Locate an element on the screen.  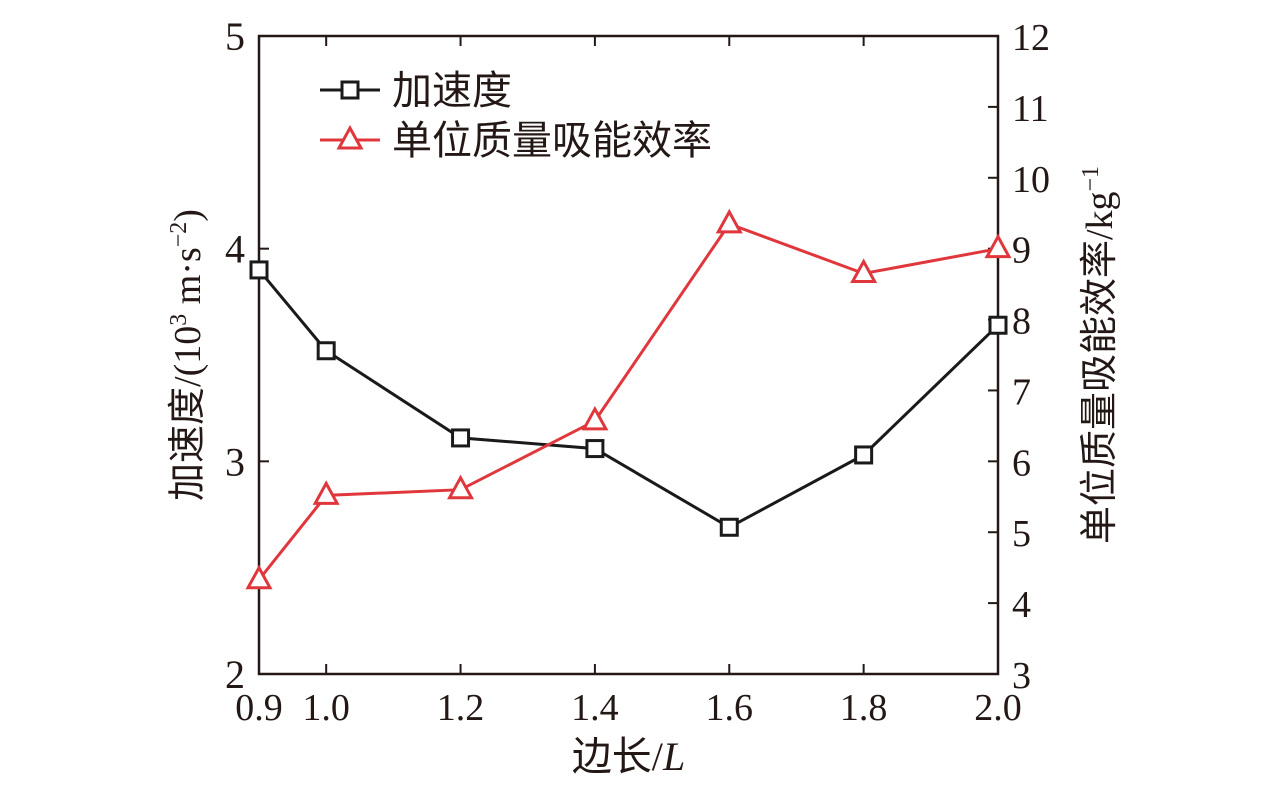
x-tick-label: 1.8 is located at coordinates (864, 708).